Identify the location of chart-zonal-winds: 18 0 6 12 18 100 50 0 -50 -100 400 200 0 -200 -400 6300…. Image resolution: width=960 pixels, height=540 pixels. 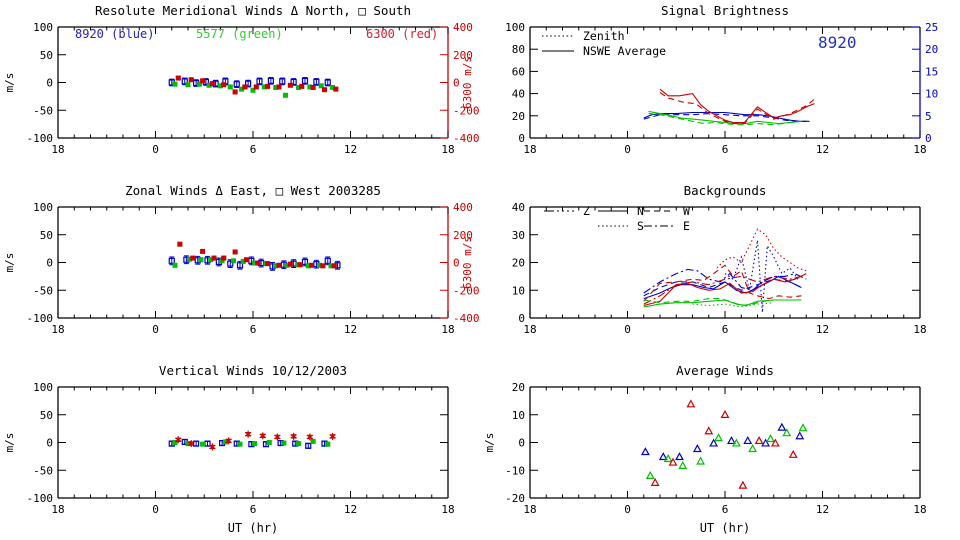
(241, 259).